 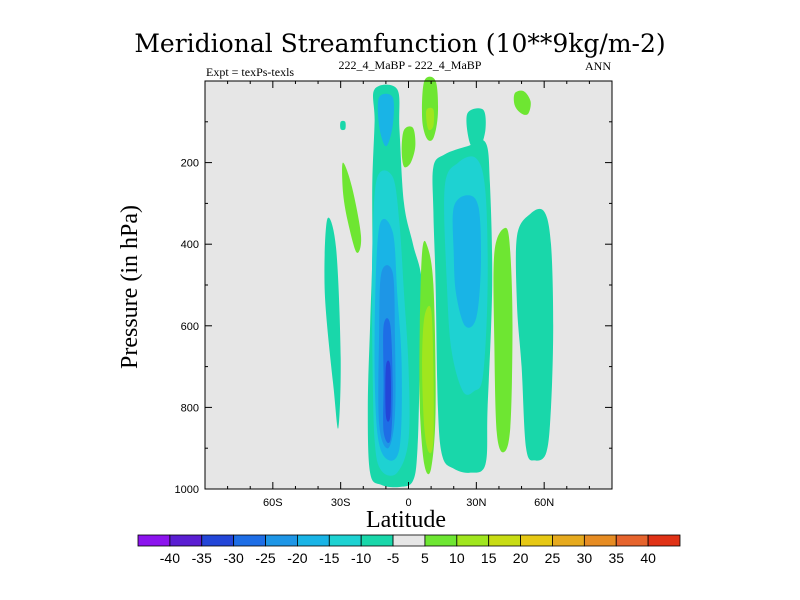 I want to click on colorbar-label: 10, so click(x=457, y=558).